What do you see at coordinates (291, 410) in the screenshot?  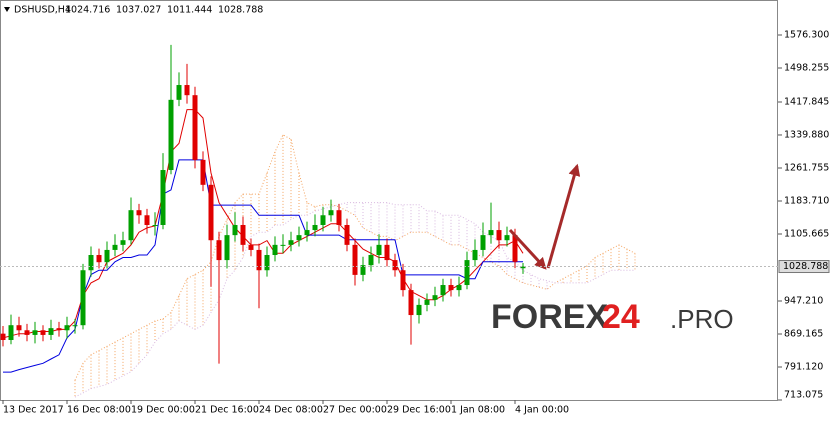 I see `x-tick-label: 24 Dec 08:00` at bounding box center [291, 410].